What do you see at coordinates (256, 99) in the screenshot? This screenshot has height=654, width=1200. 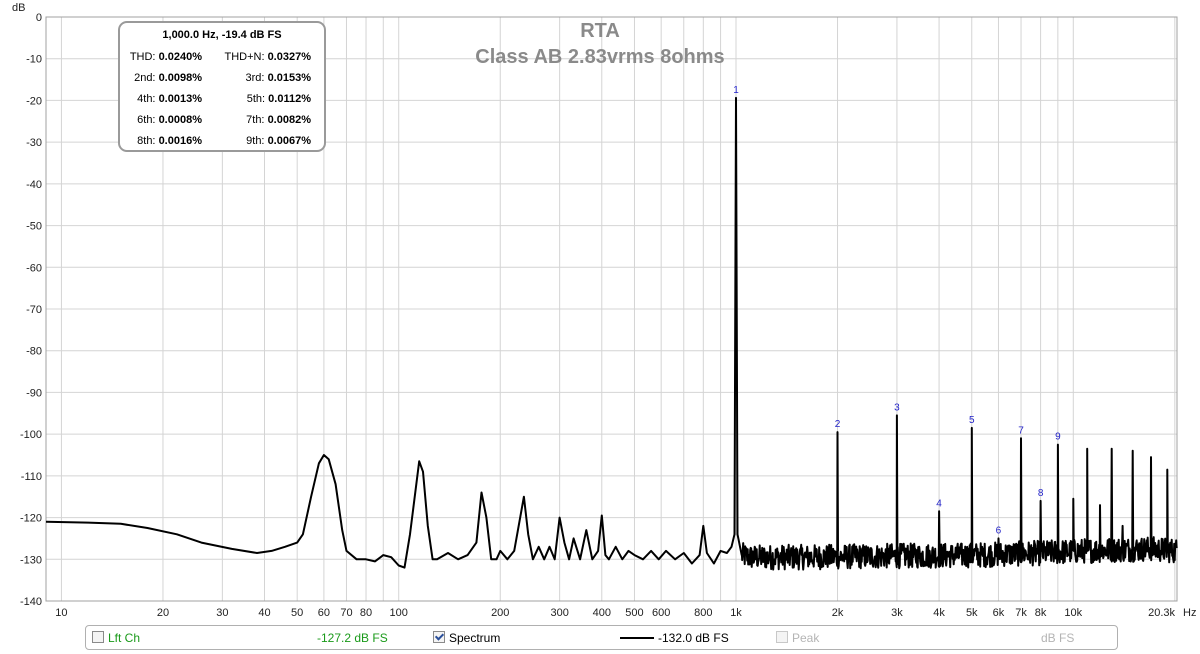 I see `h5-label: 5th:` at bounding box center [256, 99].